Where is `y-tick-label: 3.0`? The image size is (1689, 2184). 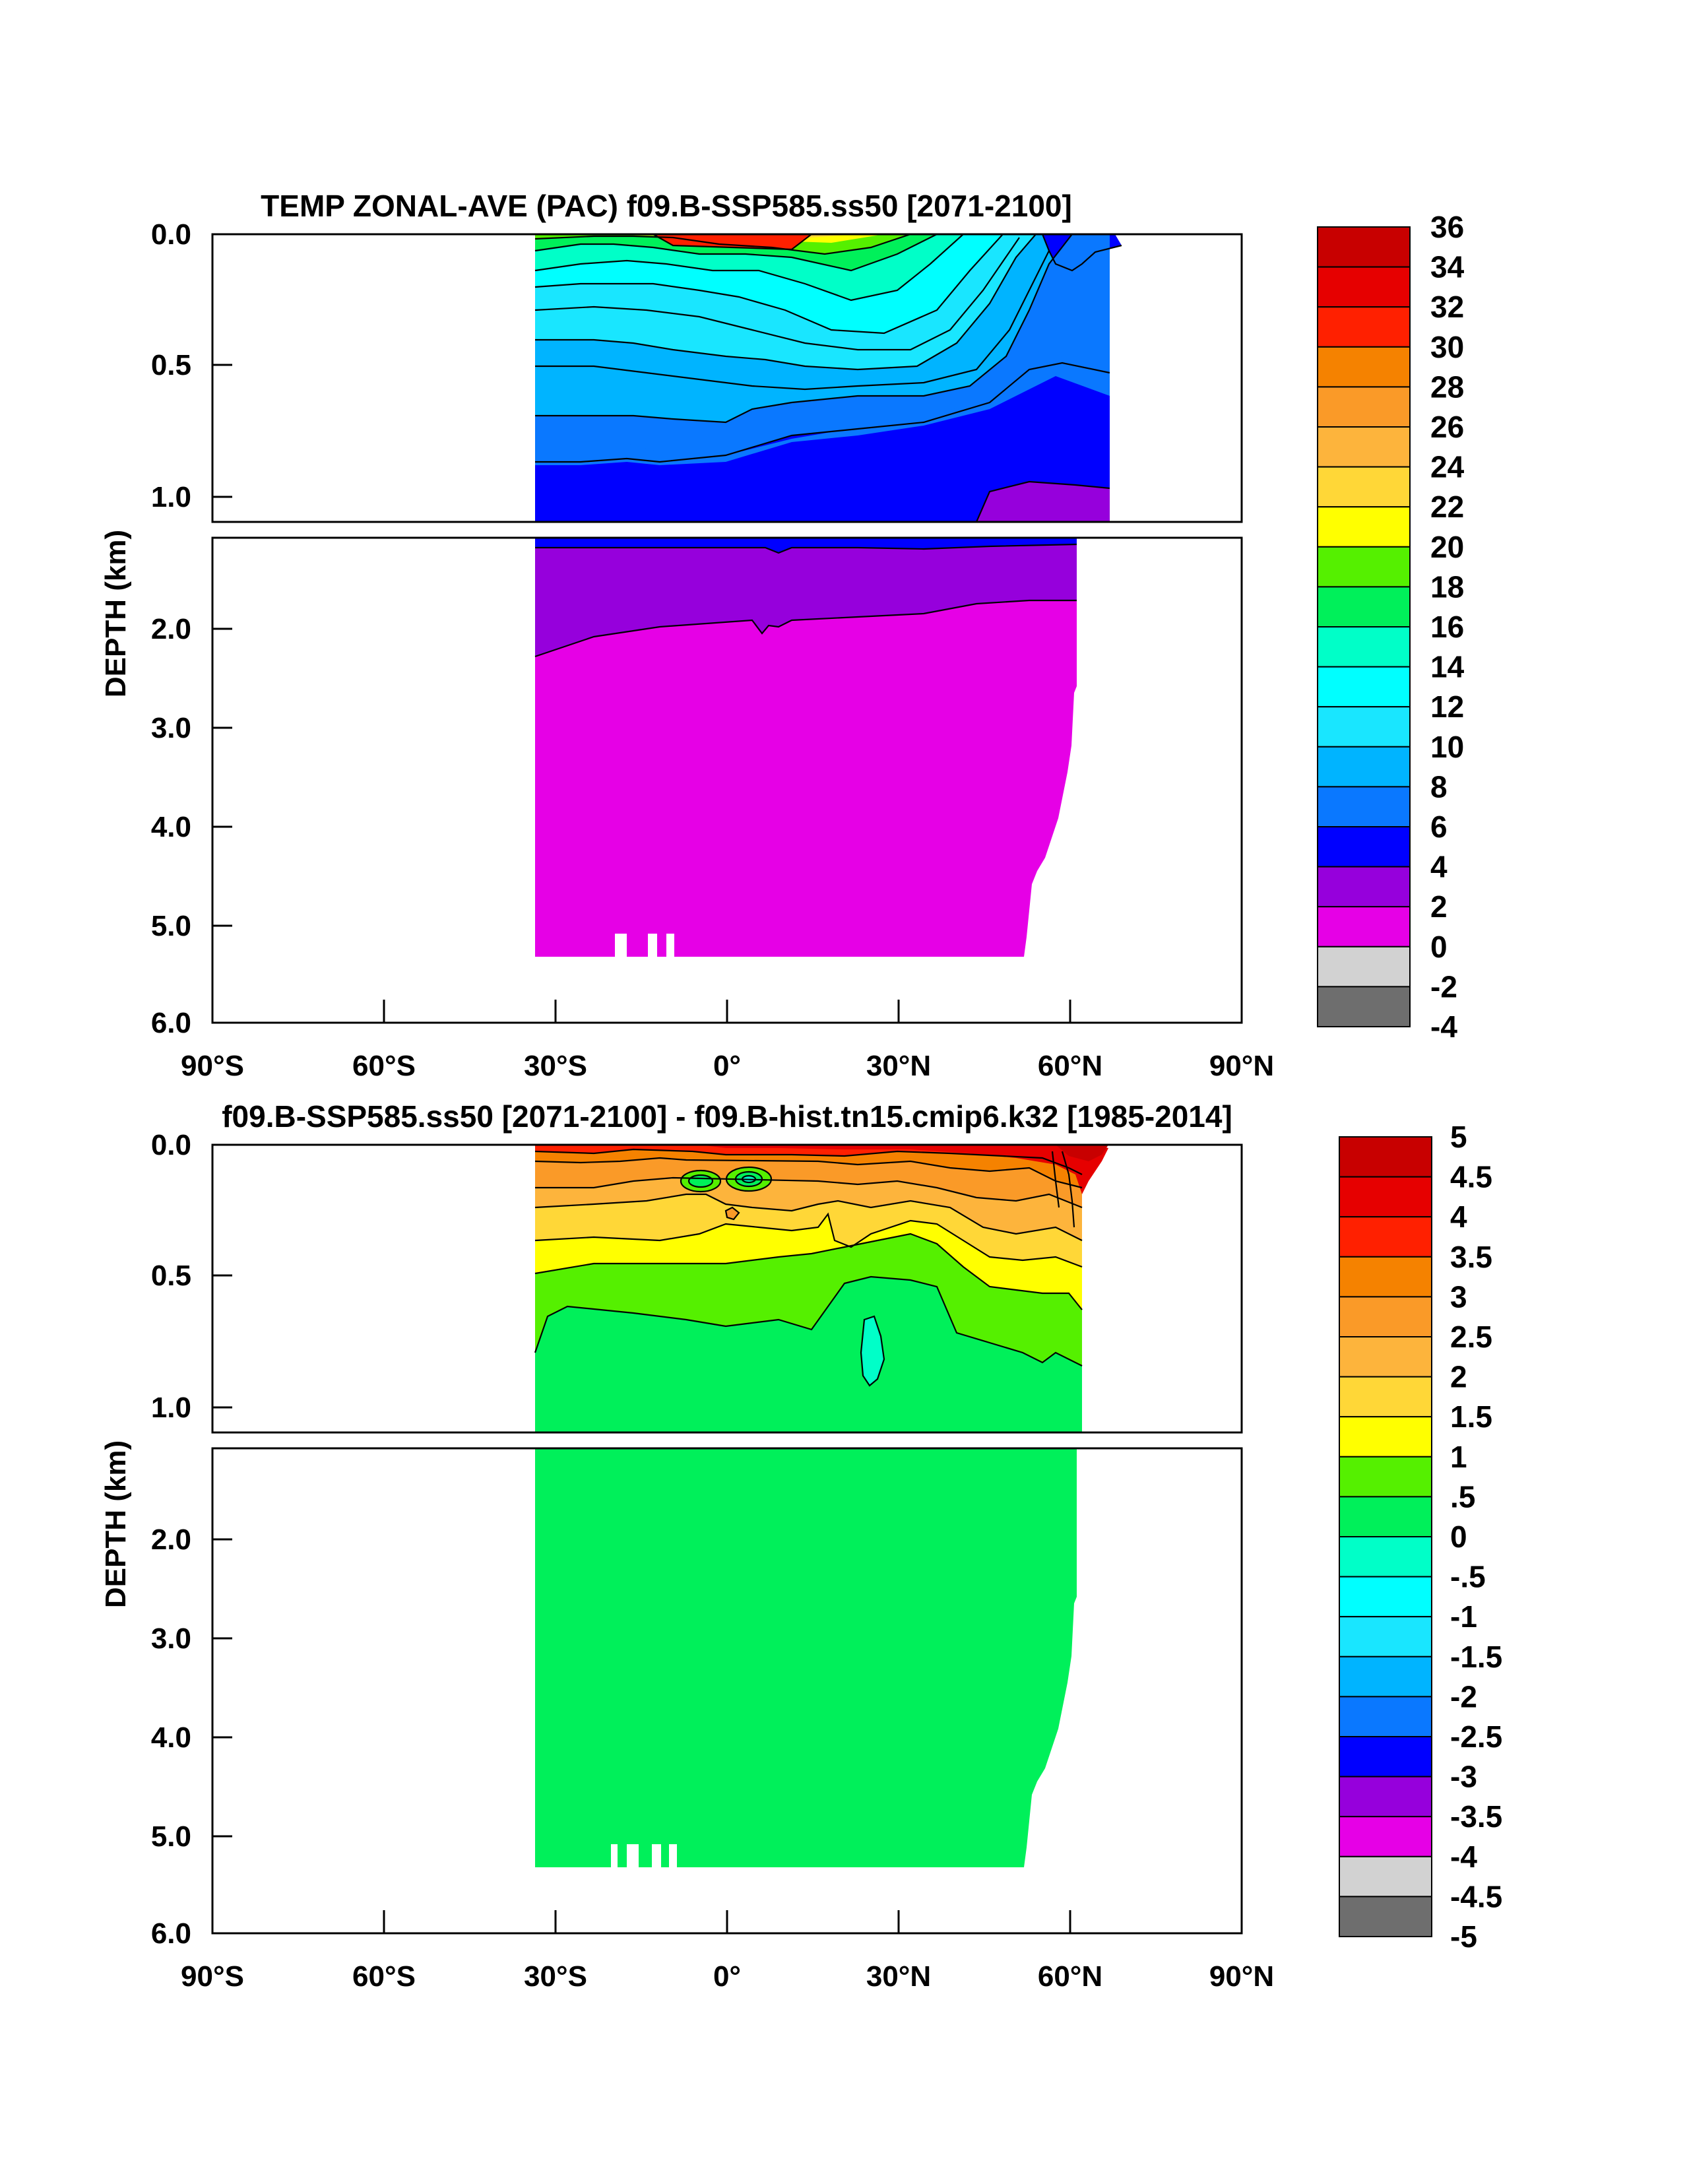 y-tick-label: 3.0 is located at coordinates (171, 1638).